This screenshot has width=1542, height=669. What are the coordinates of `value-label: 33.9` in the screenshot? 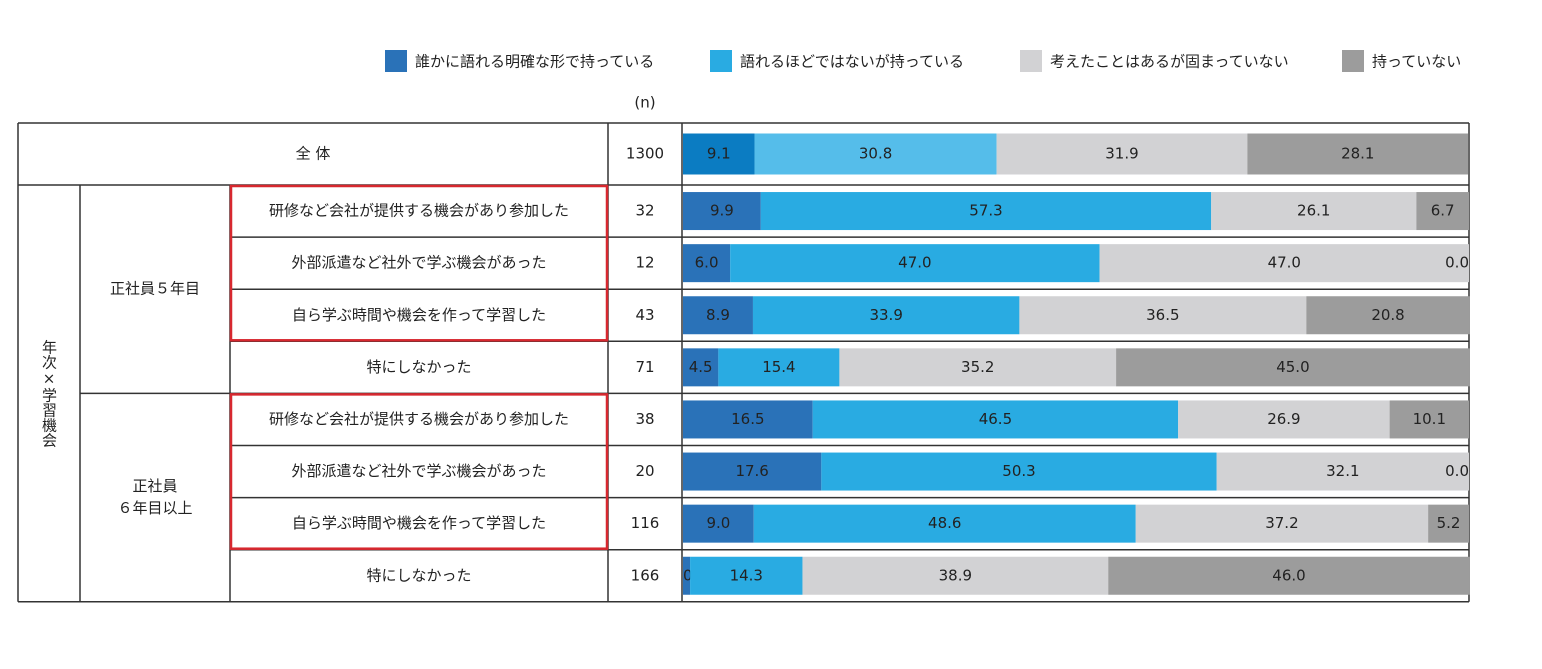 It's located at (885, 315).